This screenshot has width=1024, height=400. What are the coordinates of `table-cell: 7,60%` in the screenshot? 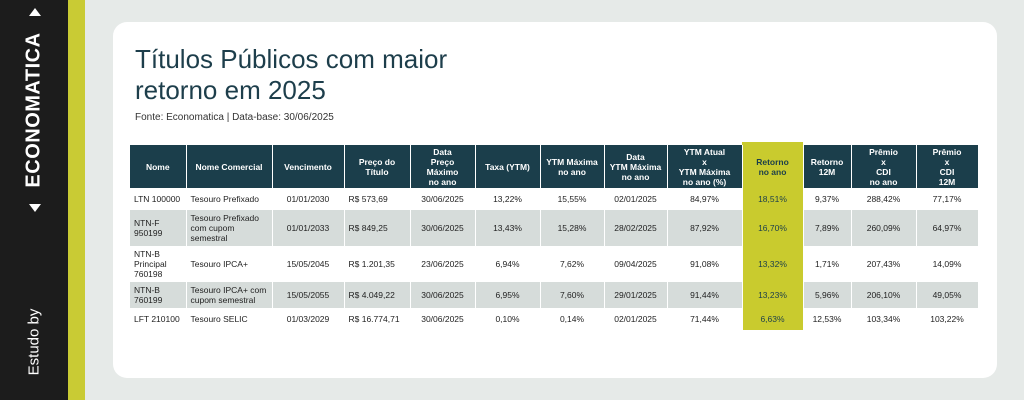 It's located at (572, 295).